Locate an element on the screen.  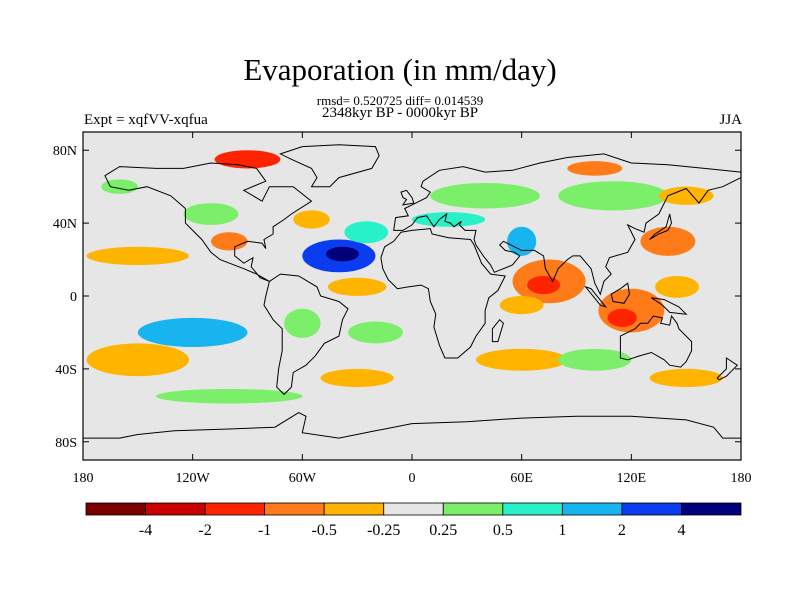
coastline-eurasia is located at coordinates (567, 224).